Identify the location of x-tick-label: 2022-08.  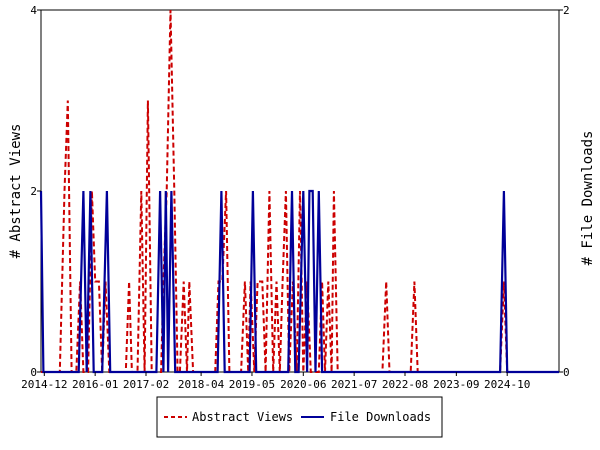
(405, 384).